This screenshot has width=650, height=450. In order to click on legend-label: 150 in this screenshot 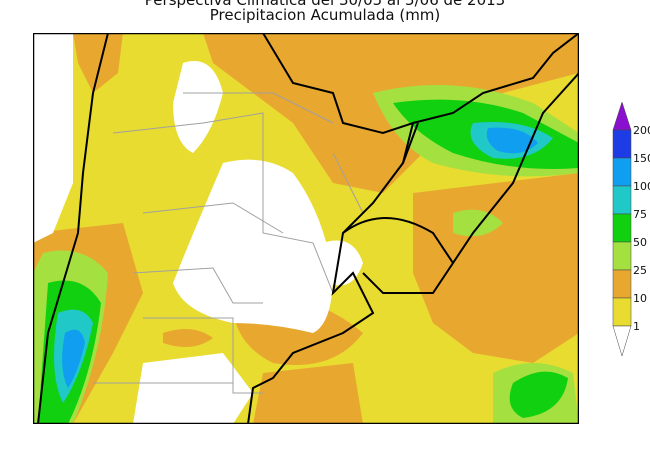, I will do `click(641, 158)`.